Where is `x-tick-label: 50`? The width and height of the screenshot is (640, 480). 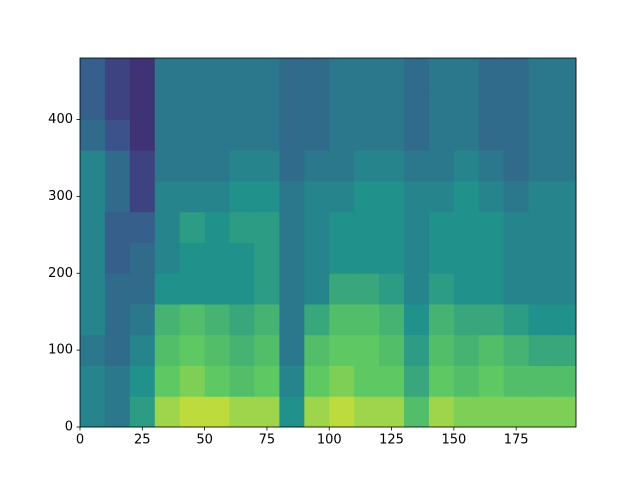
x-tick-label: 50 is located at coordinates (204, 440).